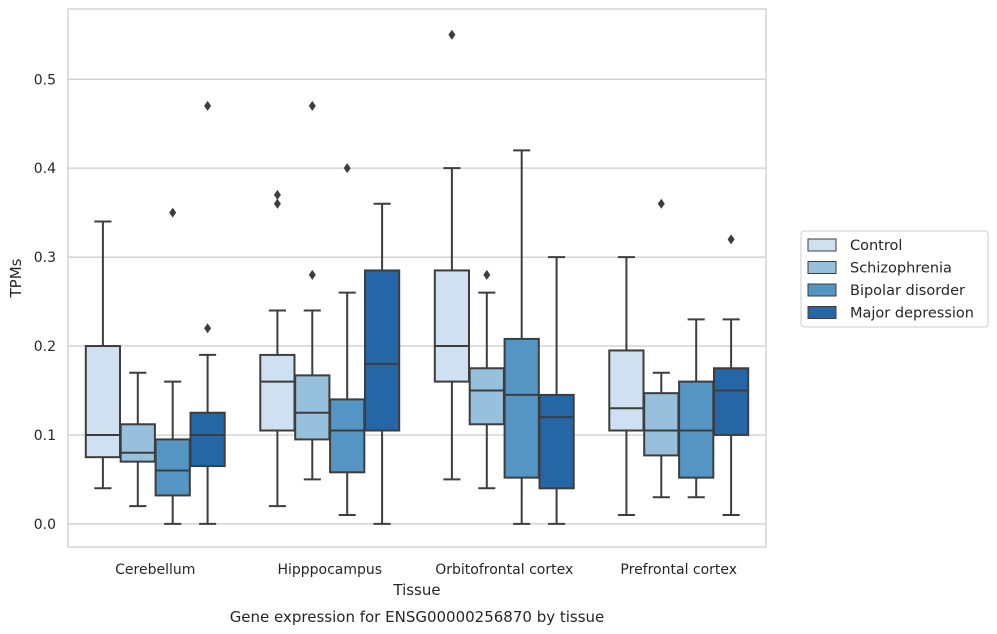 The height and width of the screenshot is (634, 997). I want to click on y-tick-label: 0.4, so click(45, 169).